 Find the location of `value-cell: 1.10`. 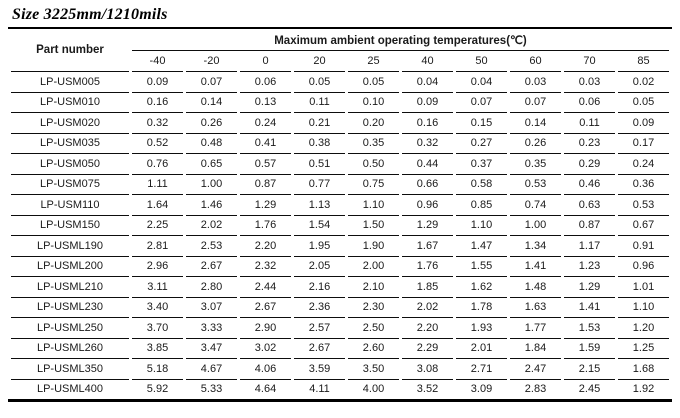

value-cell: 1.10 is located at coordinates (643, 308).